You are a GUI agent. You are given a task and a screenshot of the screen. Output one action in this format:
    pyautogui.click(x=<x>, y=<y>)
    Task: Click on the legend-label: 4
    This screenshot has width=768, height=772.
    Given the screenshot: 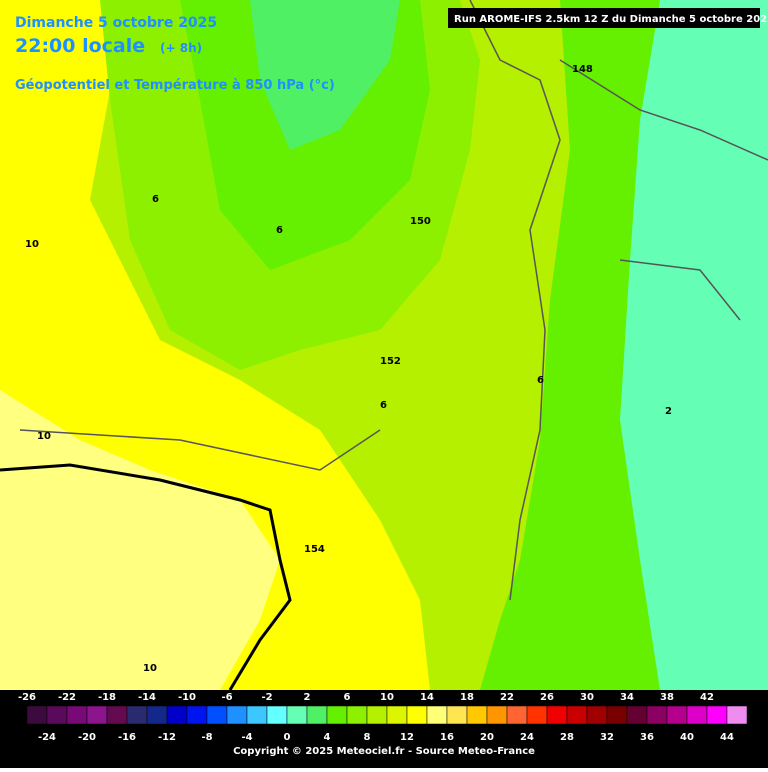 What is the action you would take?
    pyautogui.click(x=327, y=737)
    